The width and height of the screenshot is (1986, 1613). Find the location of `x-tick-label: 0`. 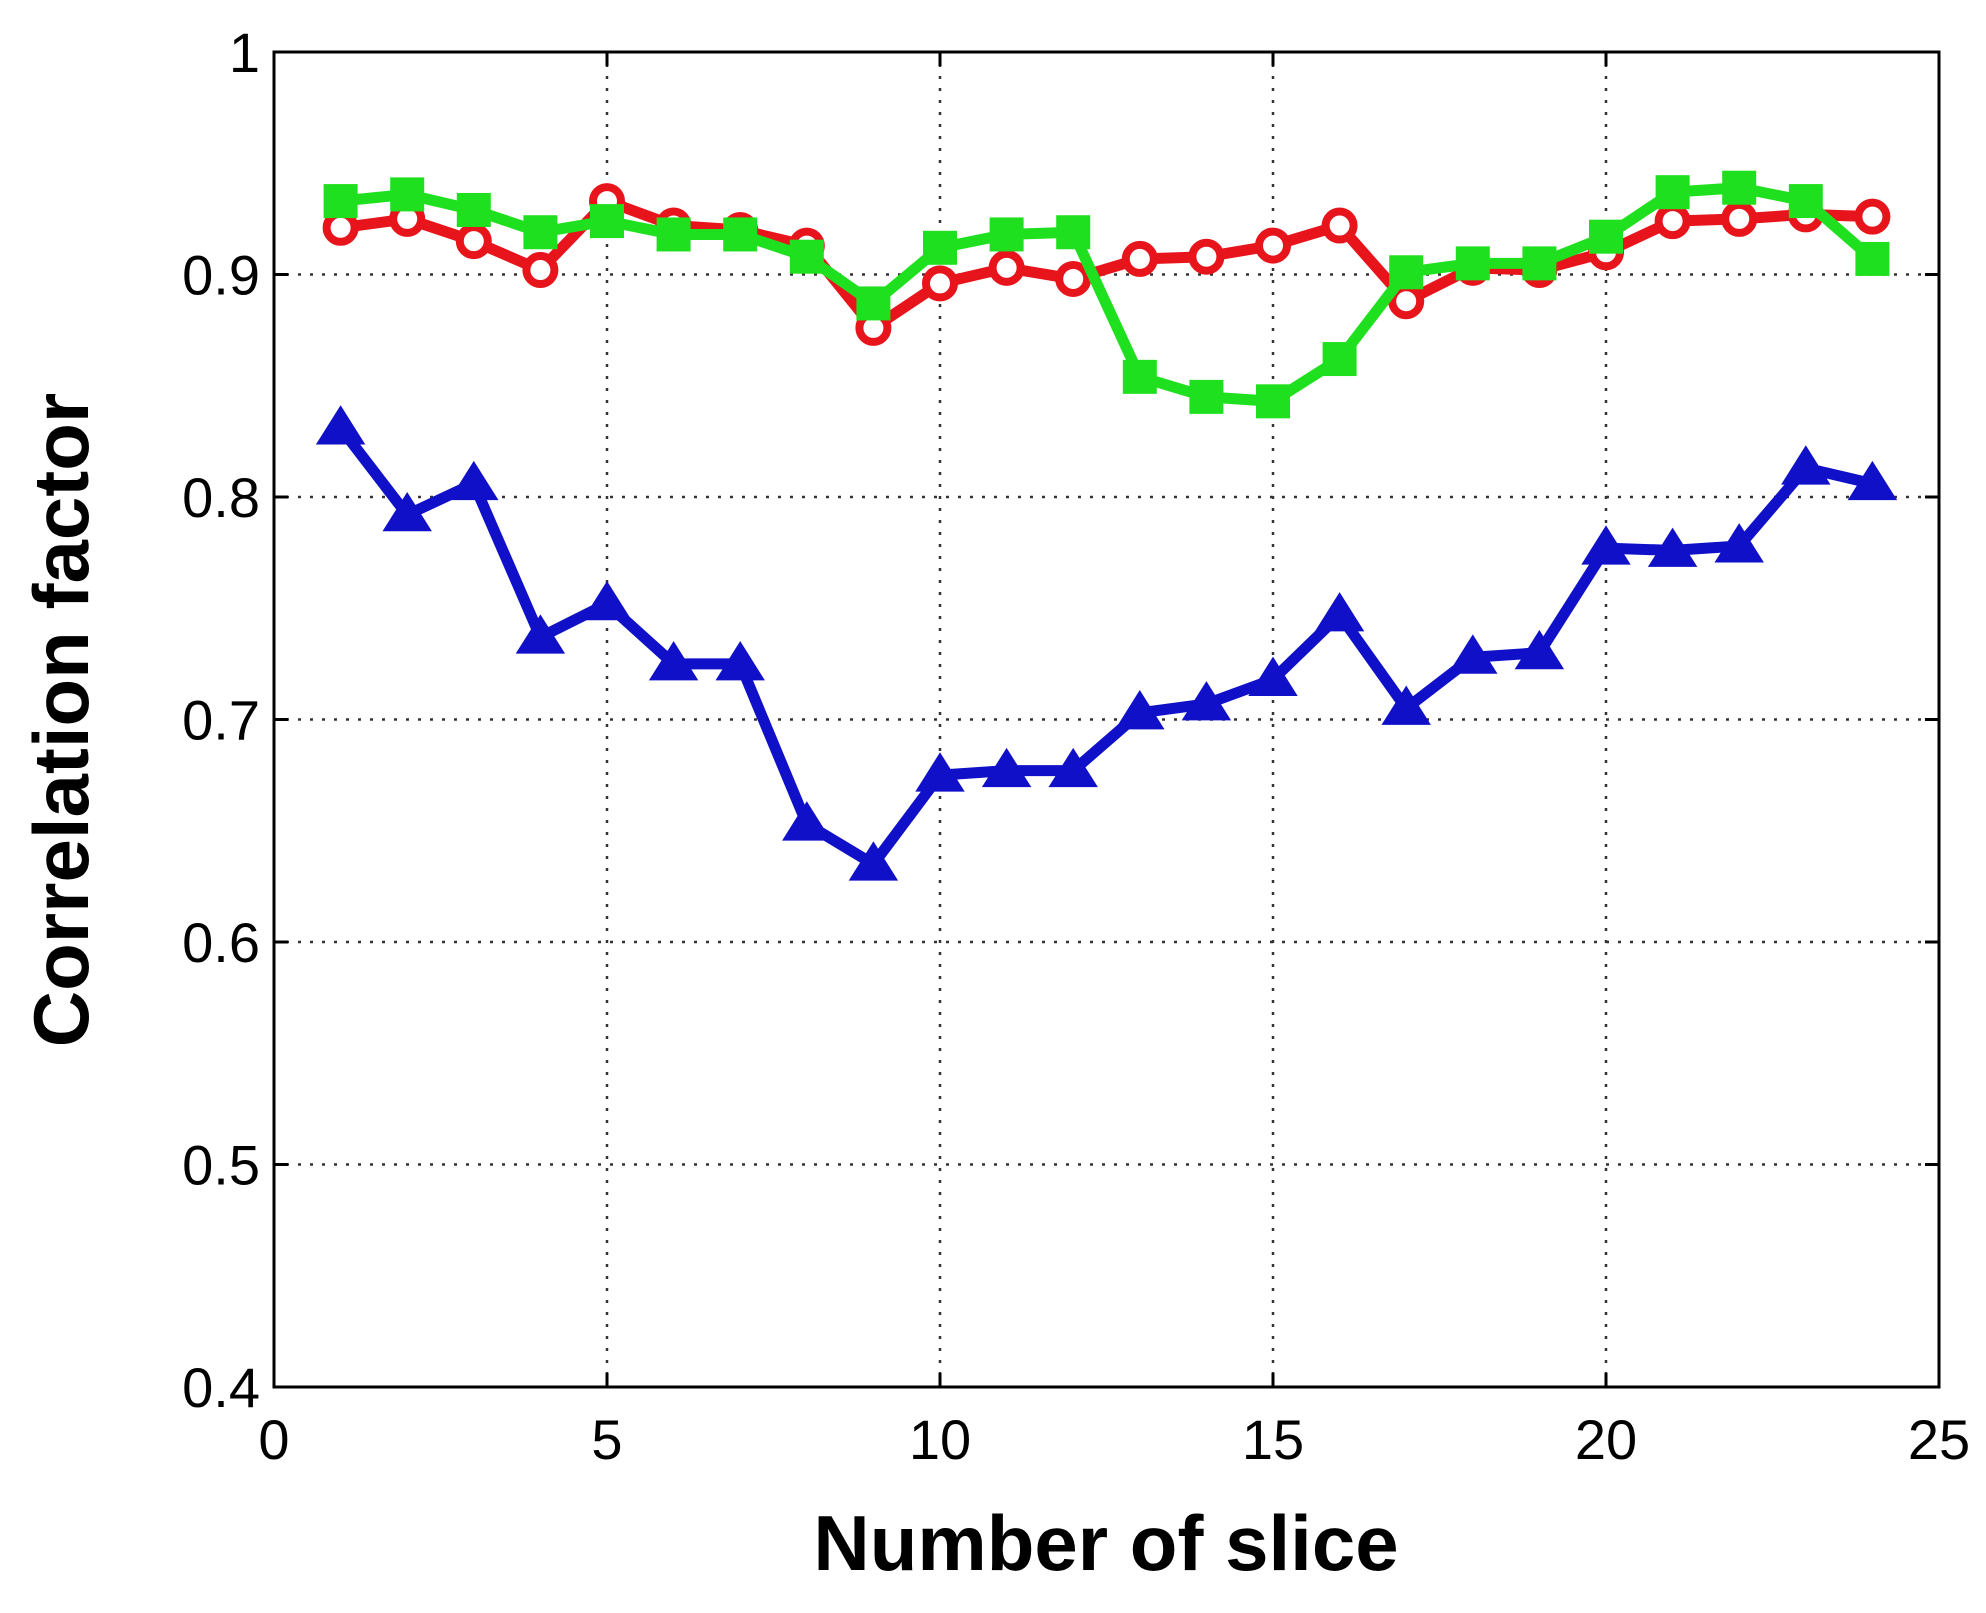

x-tick-label: 0 is located at coordinates (273, 1439).